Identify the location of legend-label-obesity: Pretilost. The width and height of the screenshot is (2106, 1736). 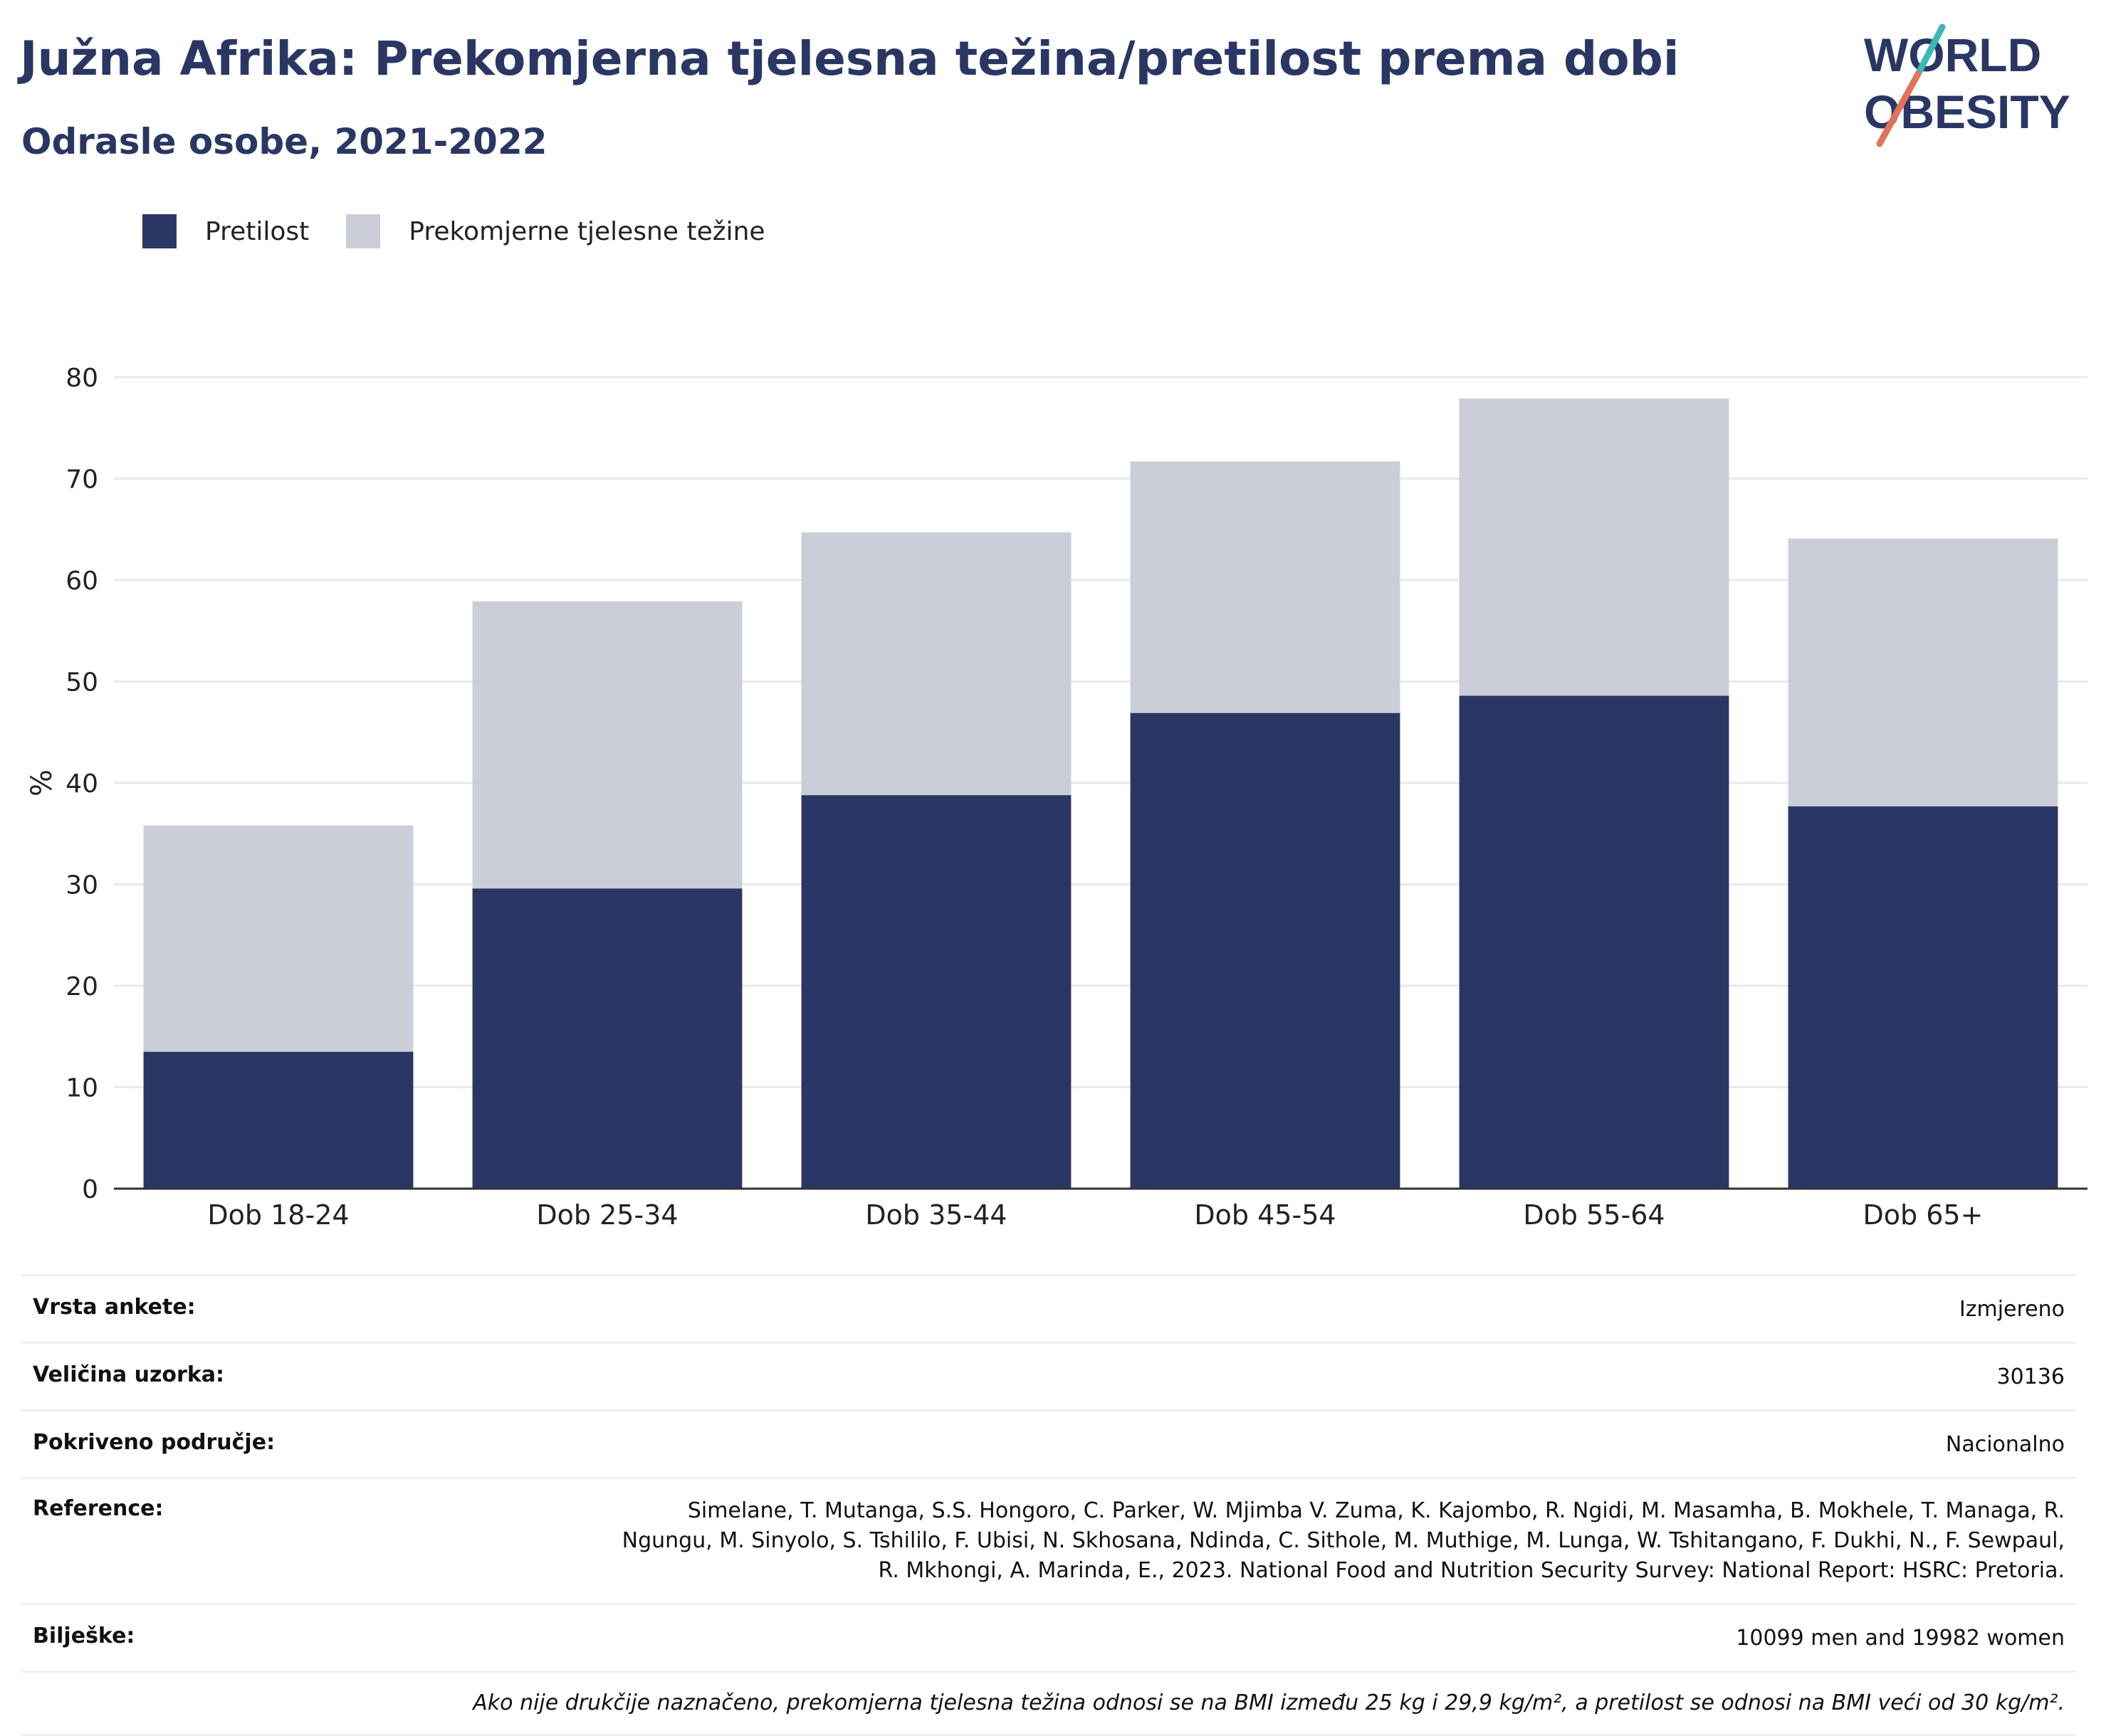
(257, 231).